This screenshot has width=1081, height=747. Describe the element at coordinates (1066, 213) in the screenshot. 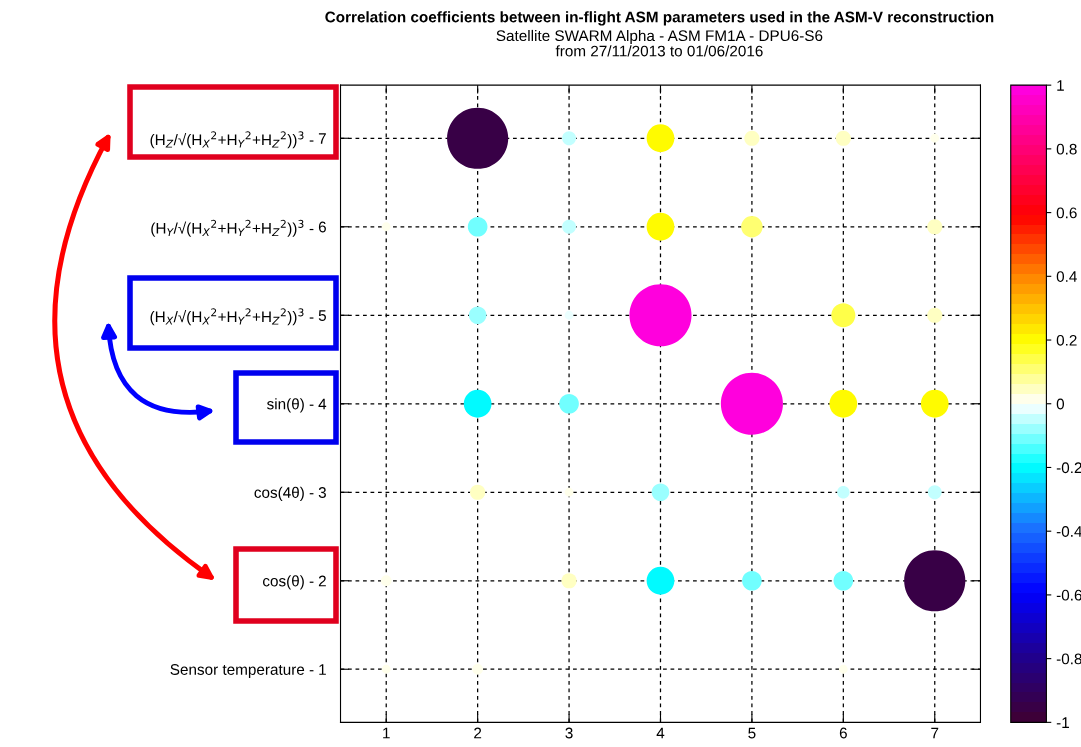

I see `color-bar-label: 0.6` at that location.